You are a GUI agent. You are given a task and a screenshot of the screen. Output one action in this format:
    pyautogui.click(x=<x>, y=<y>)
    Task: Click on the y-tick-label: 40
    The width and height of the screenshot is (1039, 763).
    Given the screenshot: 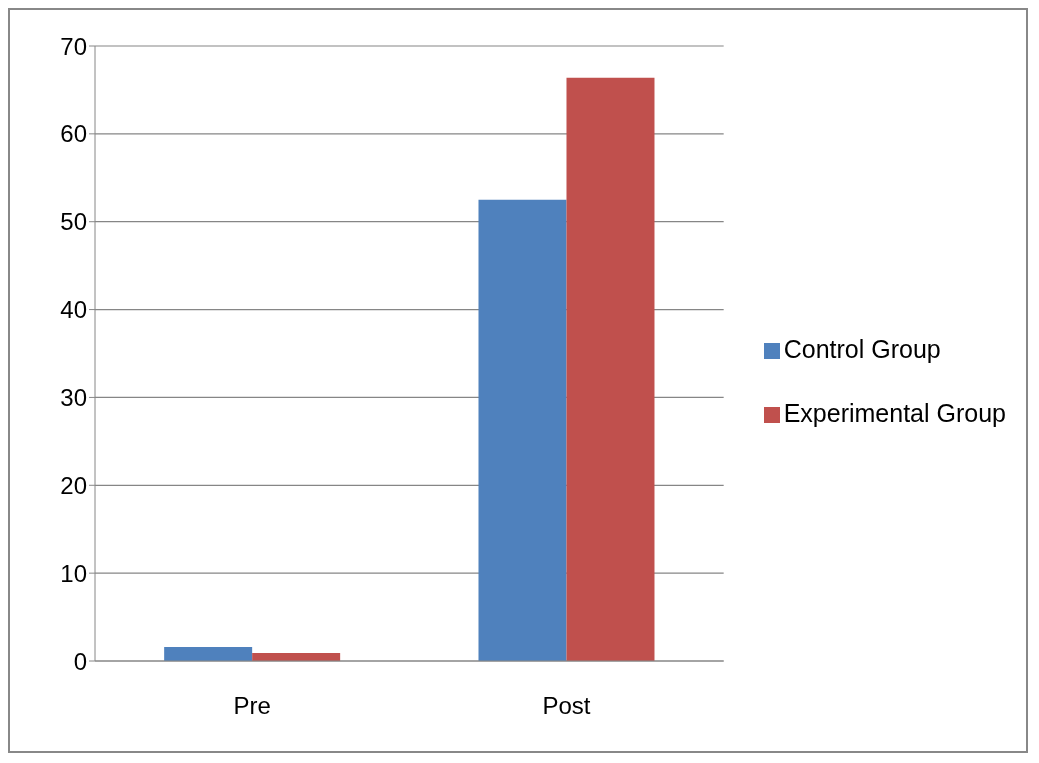 What is the action you would take?
    pyautogui.click(x=73, y=310)
    